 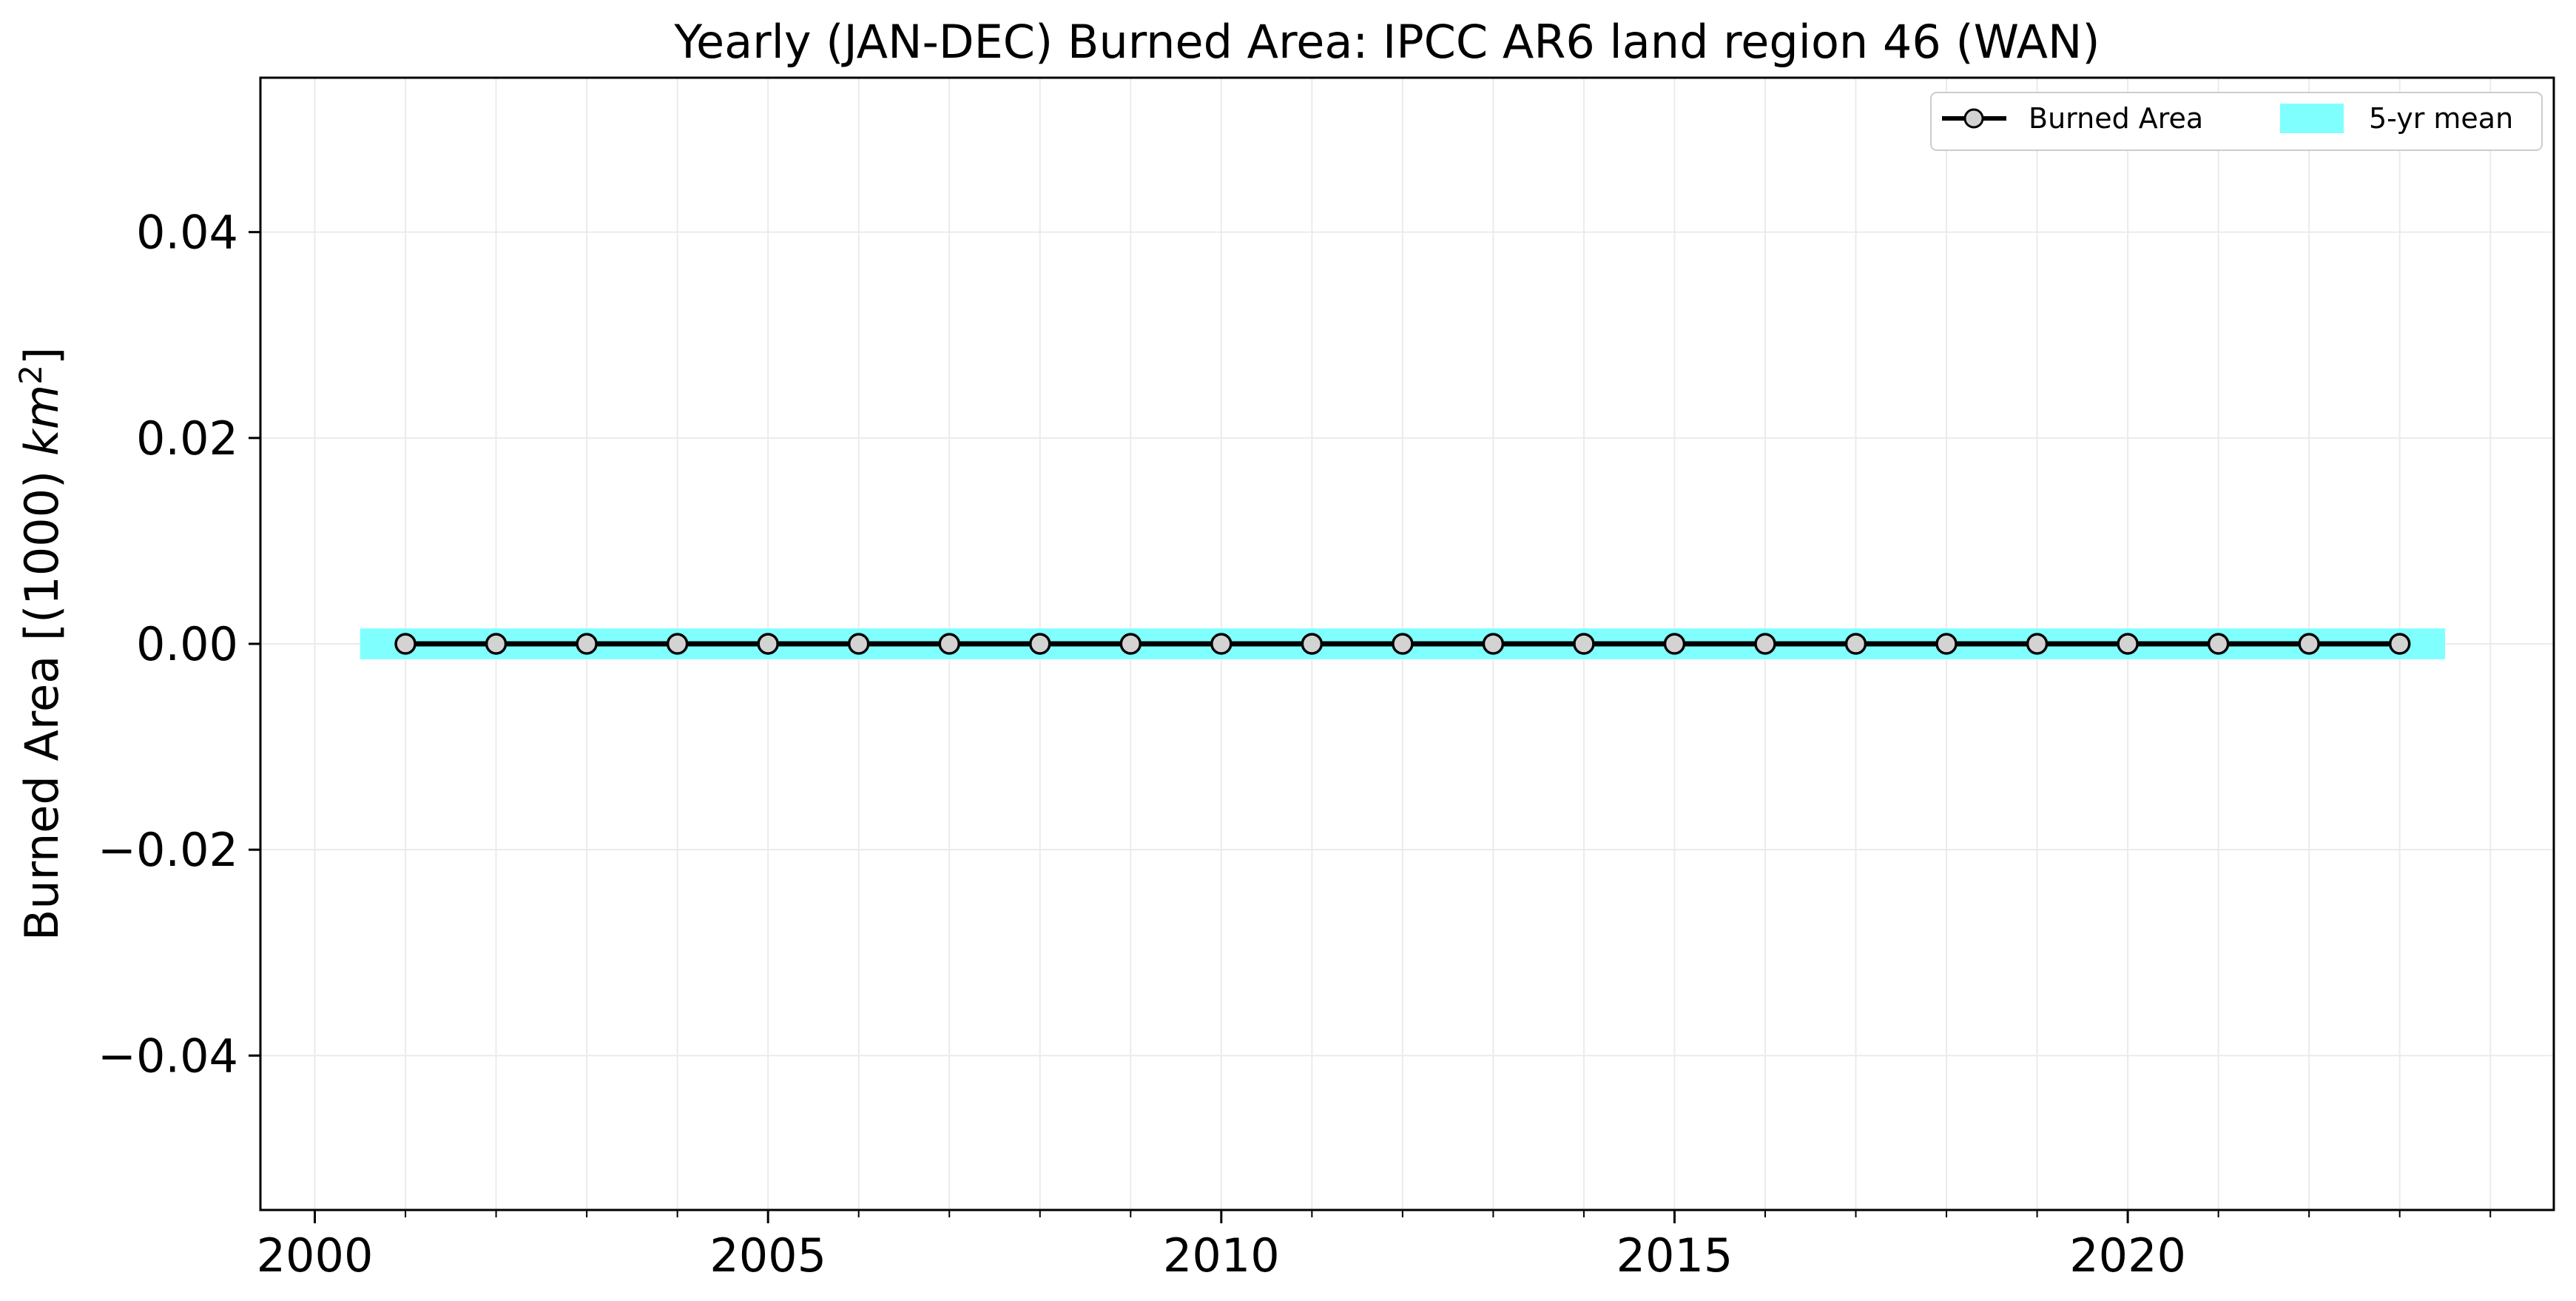 I want to click on y-tick-label: 0.00, so click(x=187, y=644).